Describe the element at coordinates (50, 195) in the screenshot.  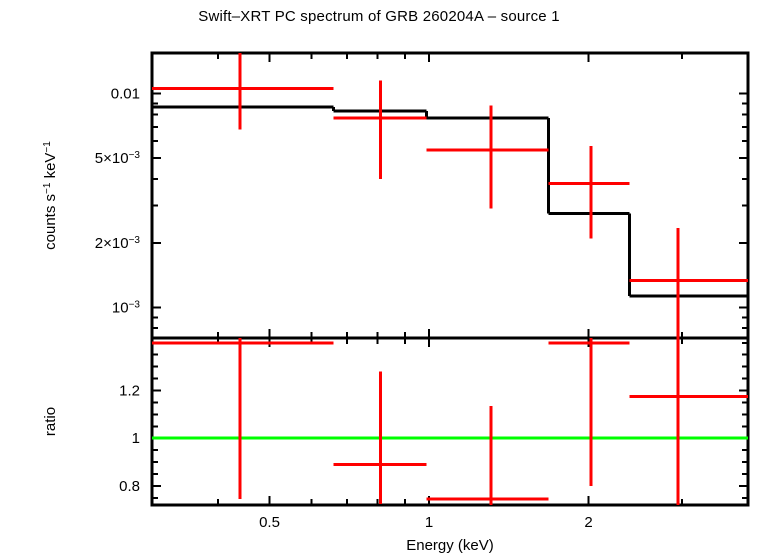
I see `y-axis-label-top: counts s−1 keV−1` at that location.